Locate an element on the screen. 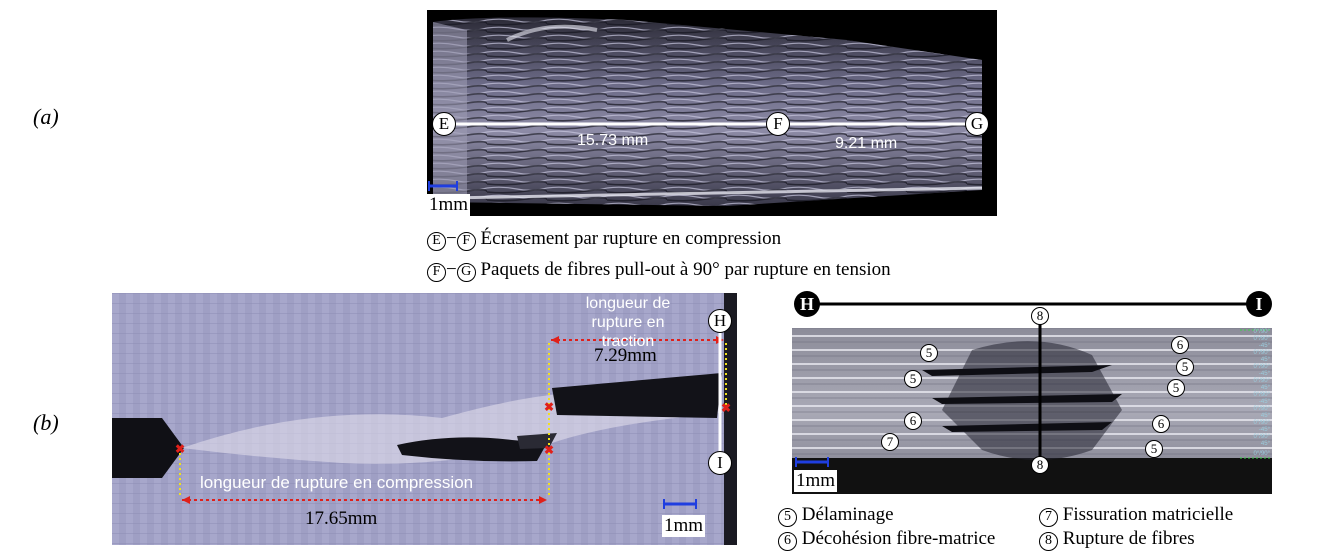 The image size is (1325, 552). legend-5-marker: 5 is located at coordinates (787, 517).